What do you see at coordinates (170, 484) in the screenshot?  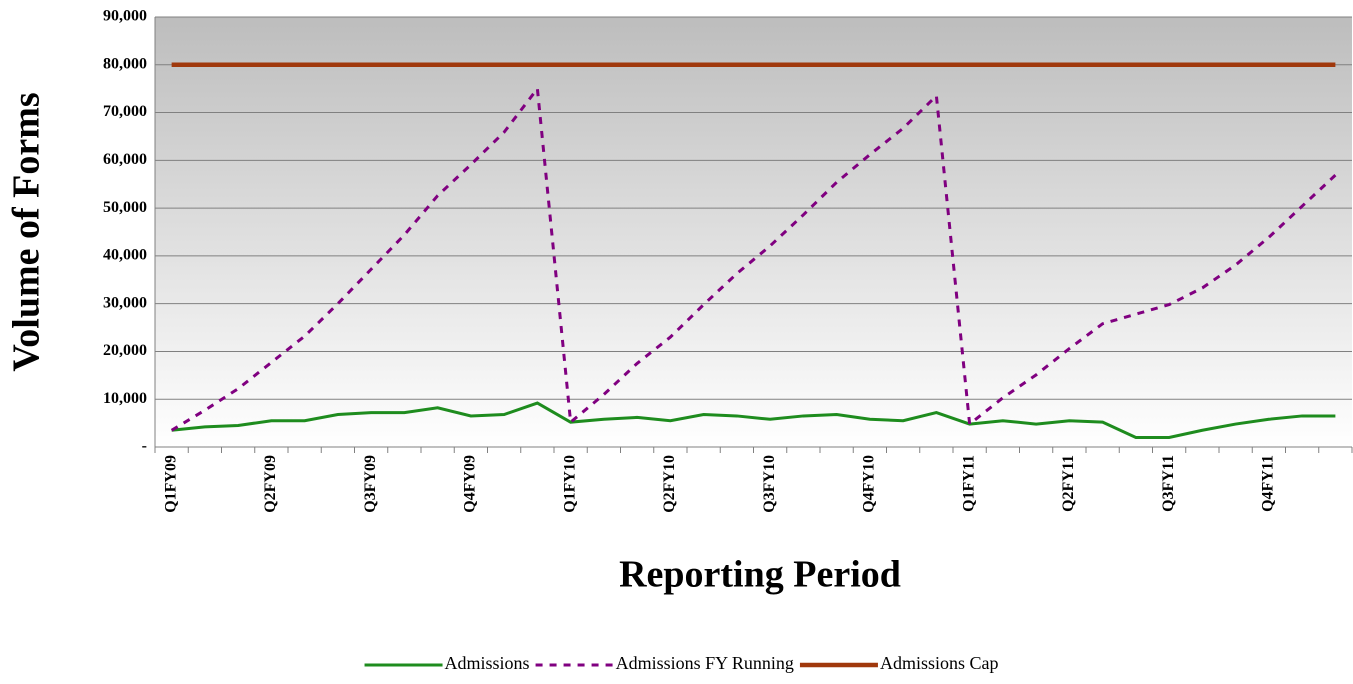 I see `x-tick-label: Q1FY09` at bounding box center [170, 484].